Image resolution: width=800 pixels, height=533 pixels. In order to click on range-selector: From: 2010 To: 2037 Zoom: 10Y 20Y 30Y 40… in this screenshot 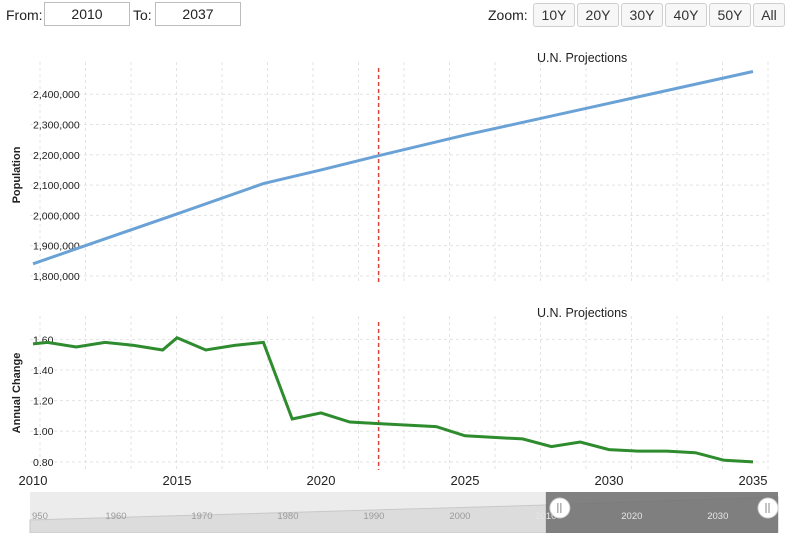, I will do `click(400, 17)`.